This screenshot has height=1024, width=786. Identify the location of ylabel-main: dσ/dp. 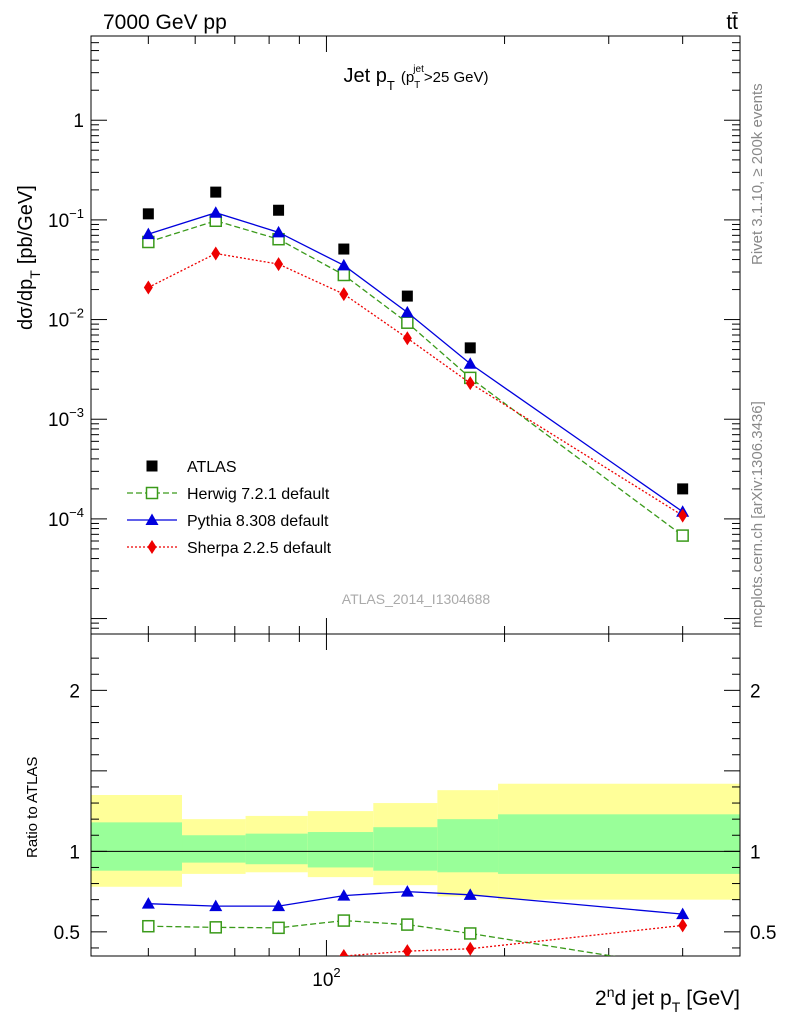
(26, 304).